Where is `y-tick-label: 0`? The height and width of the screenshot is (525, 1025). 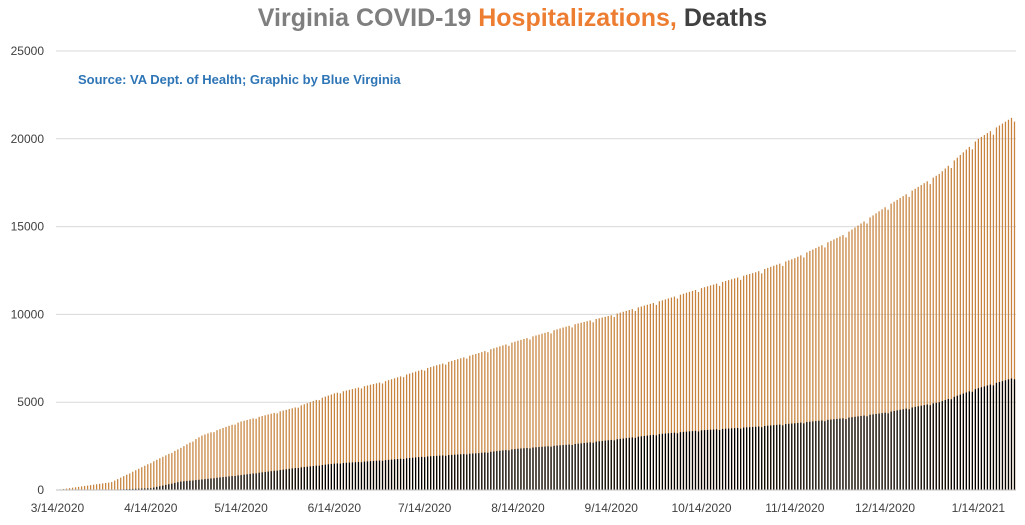
y-tick-label: 0 is located at coordinates (40, 490).